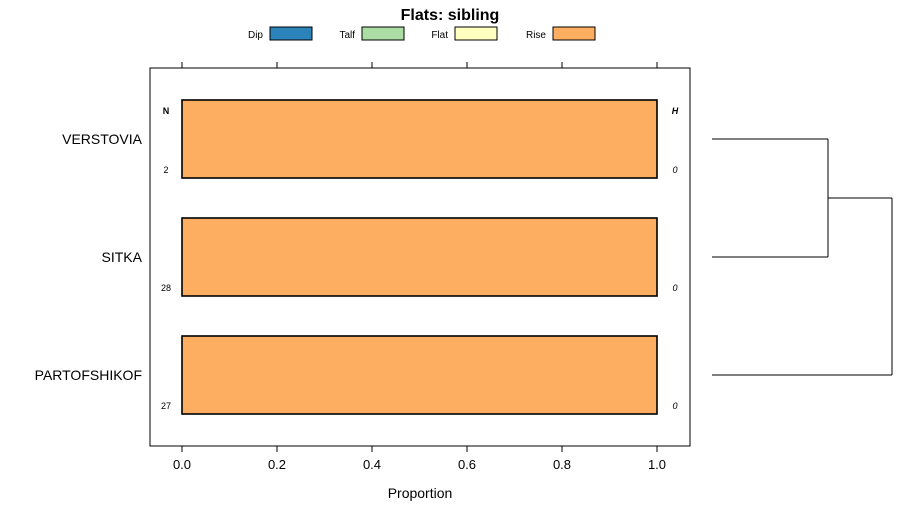 This screenshot has width=900, height=525. I want to click on x-tick-label: 0.8, so click(562, 464).